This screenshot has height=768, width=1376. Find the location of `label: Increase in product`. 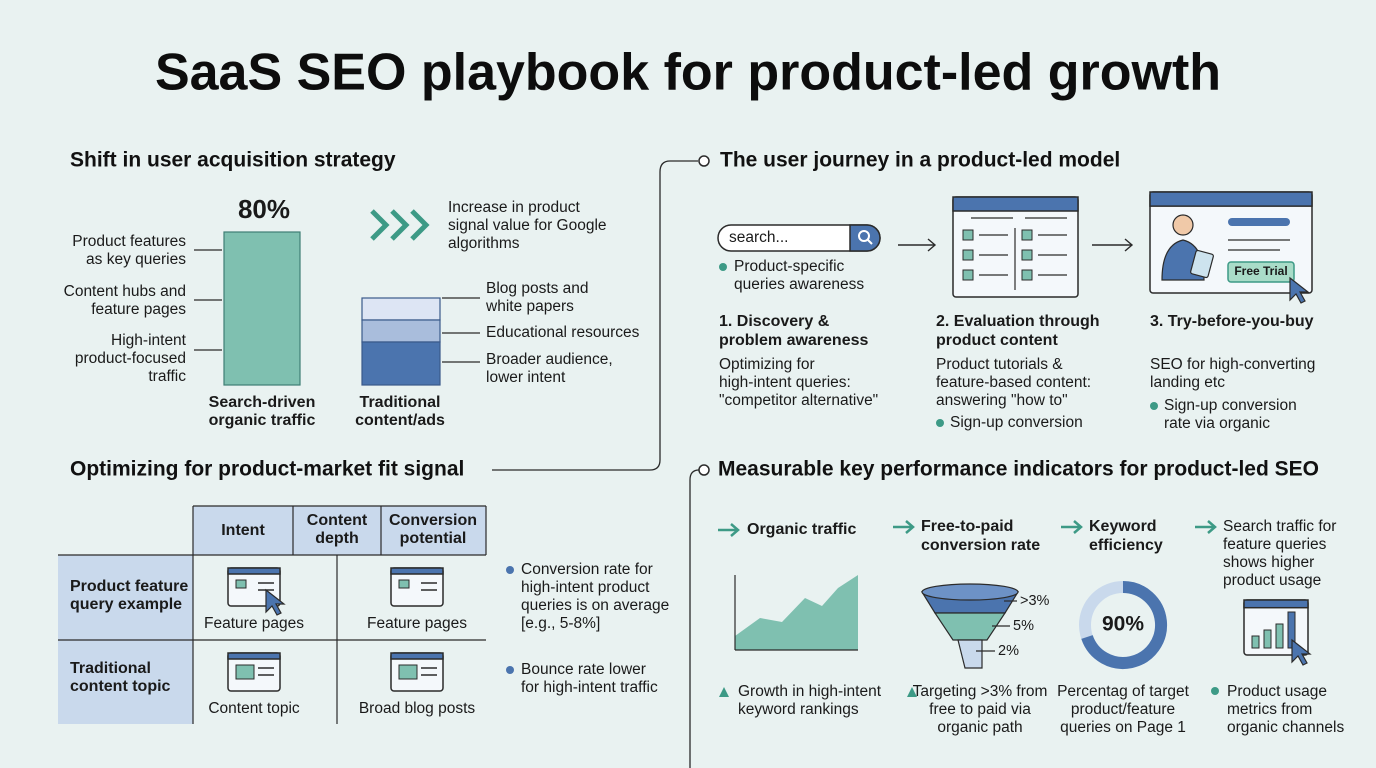

label: Increase in product is located at coordinates (514, 207).